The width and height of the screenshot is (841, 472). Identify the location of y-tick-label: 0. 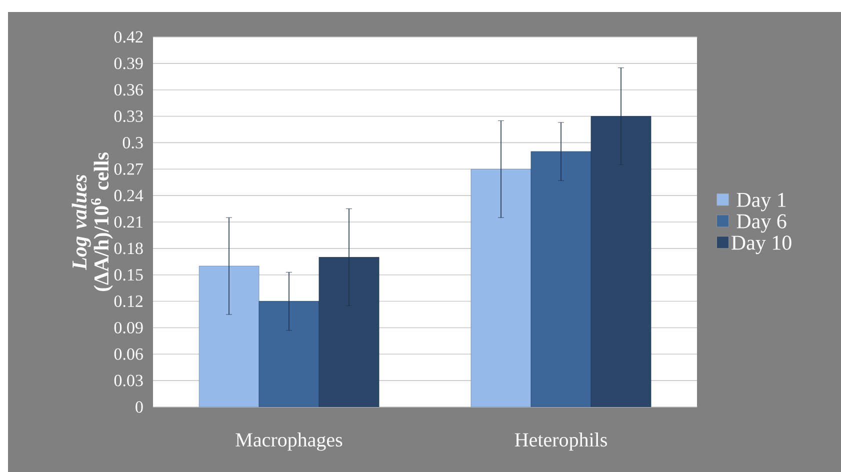
(139, 407).